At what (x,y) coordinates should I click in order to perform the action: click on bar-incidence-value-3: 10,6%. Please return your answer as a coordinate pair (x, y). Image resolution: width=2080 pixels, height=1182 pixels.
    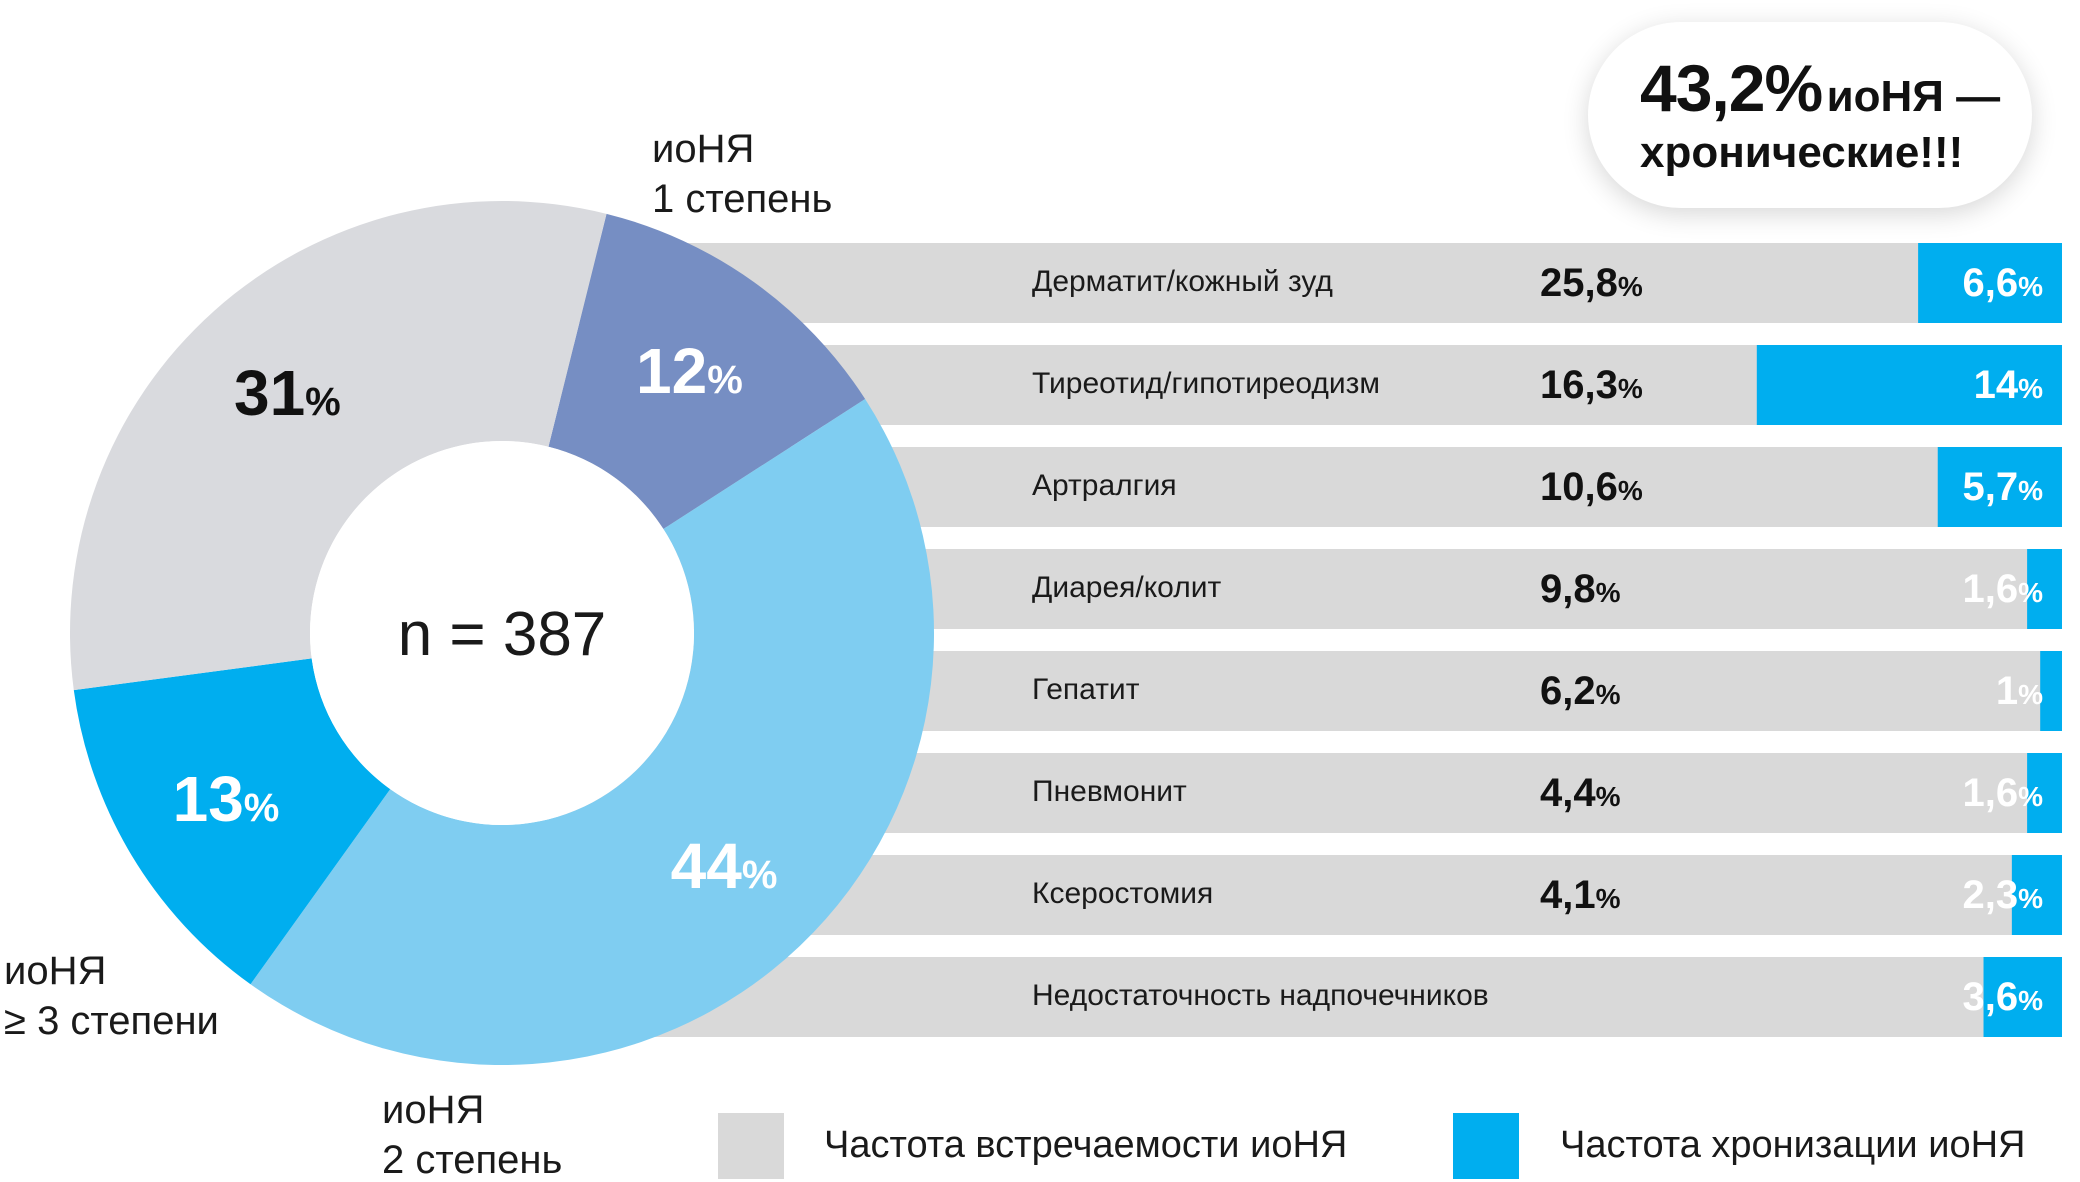
    Looking at the image, I should click on (1591, 487).